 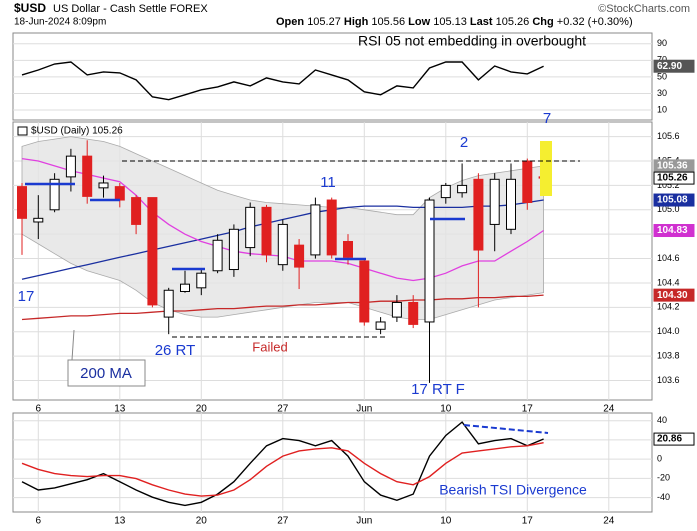 What do you see at coordinates (668, 209) in the screenshot?
I see `y-tick-label: 105.0` at bounding box center [668, 209].